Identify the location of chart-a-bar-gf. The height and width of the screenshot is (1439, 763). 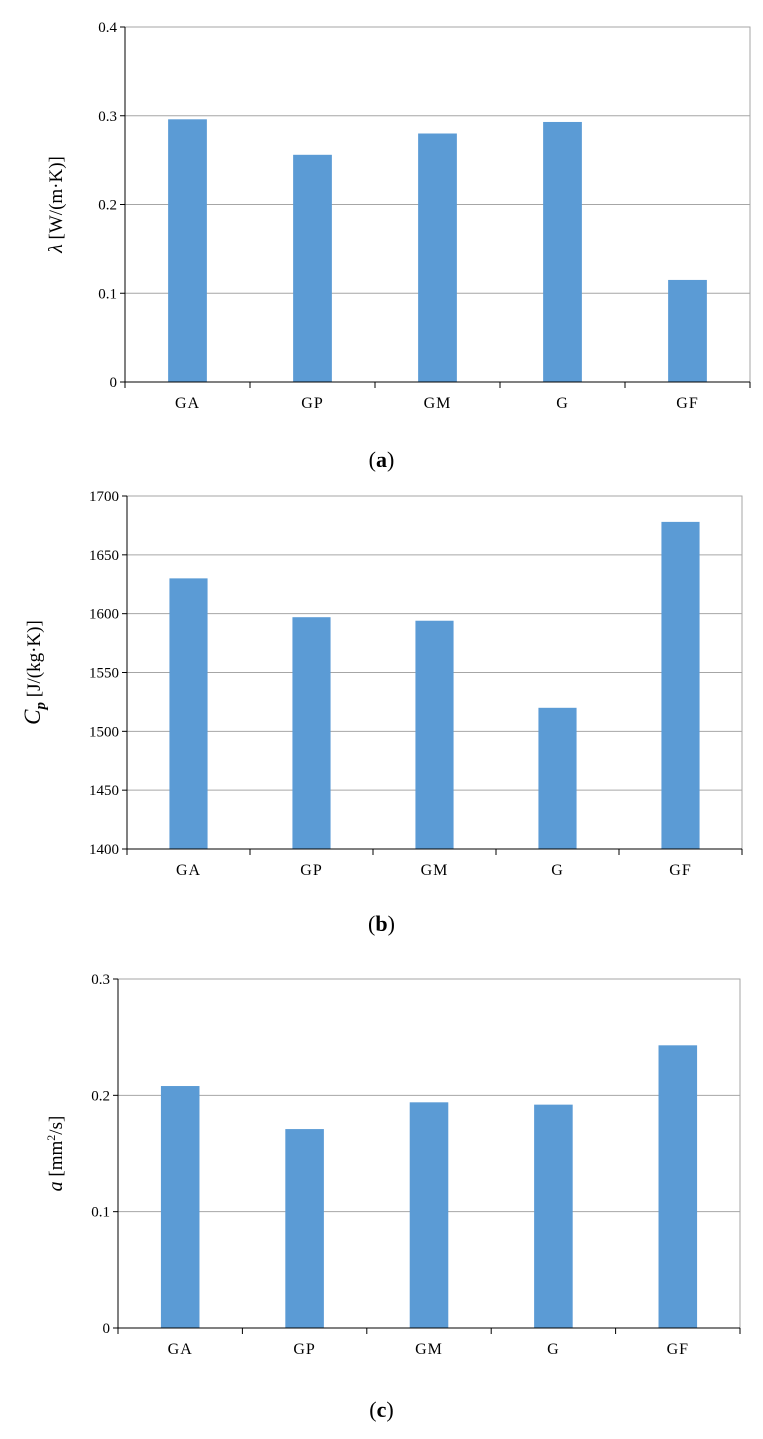
(687, 330).